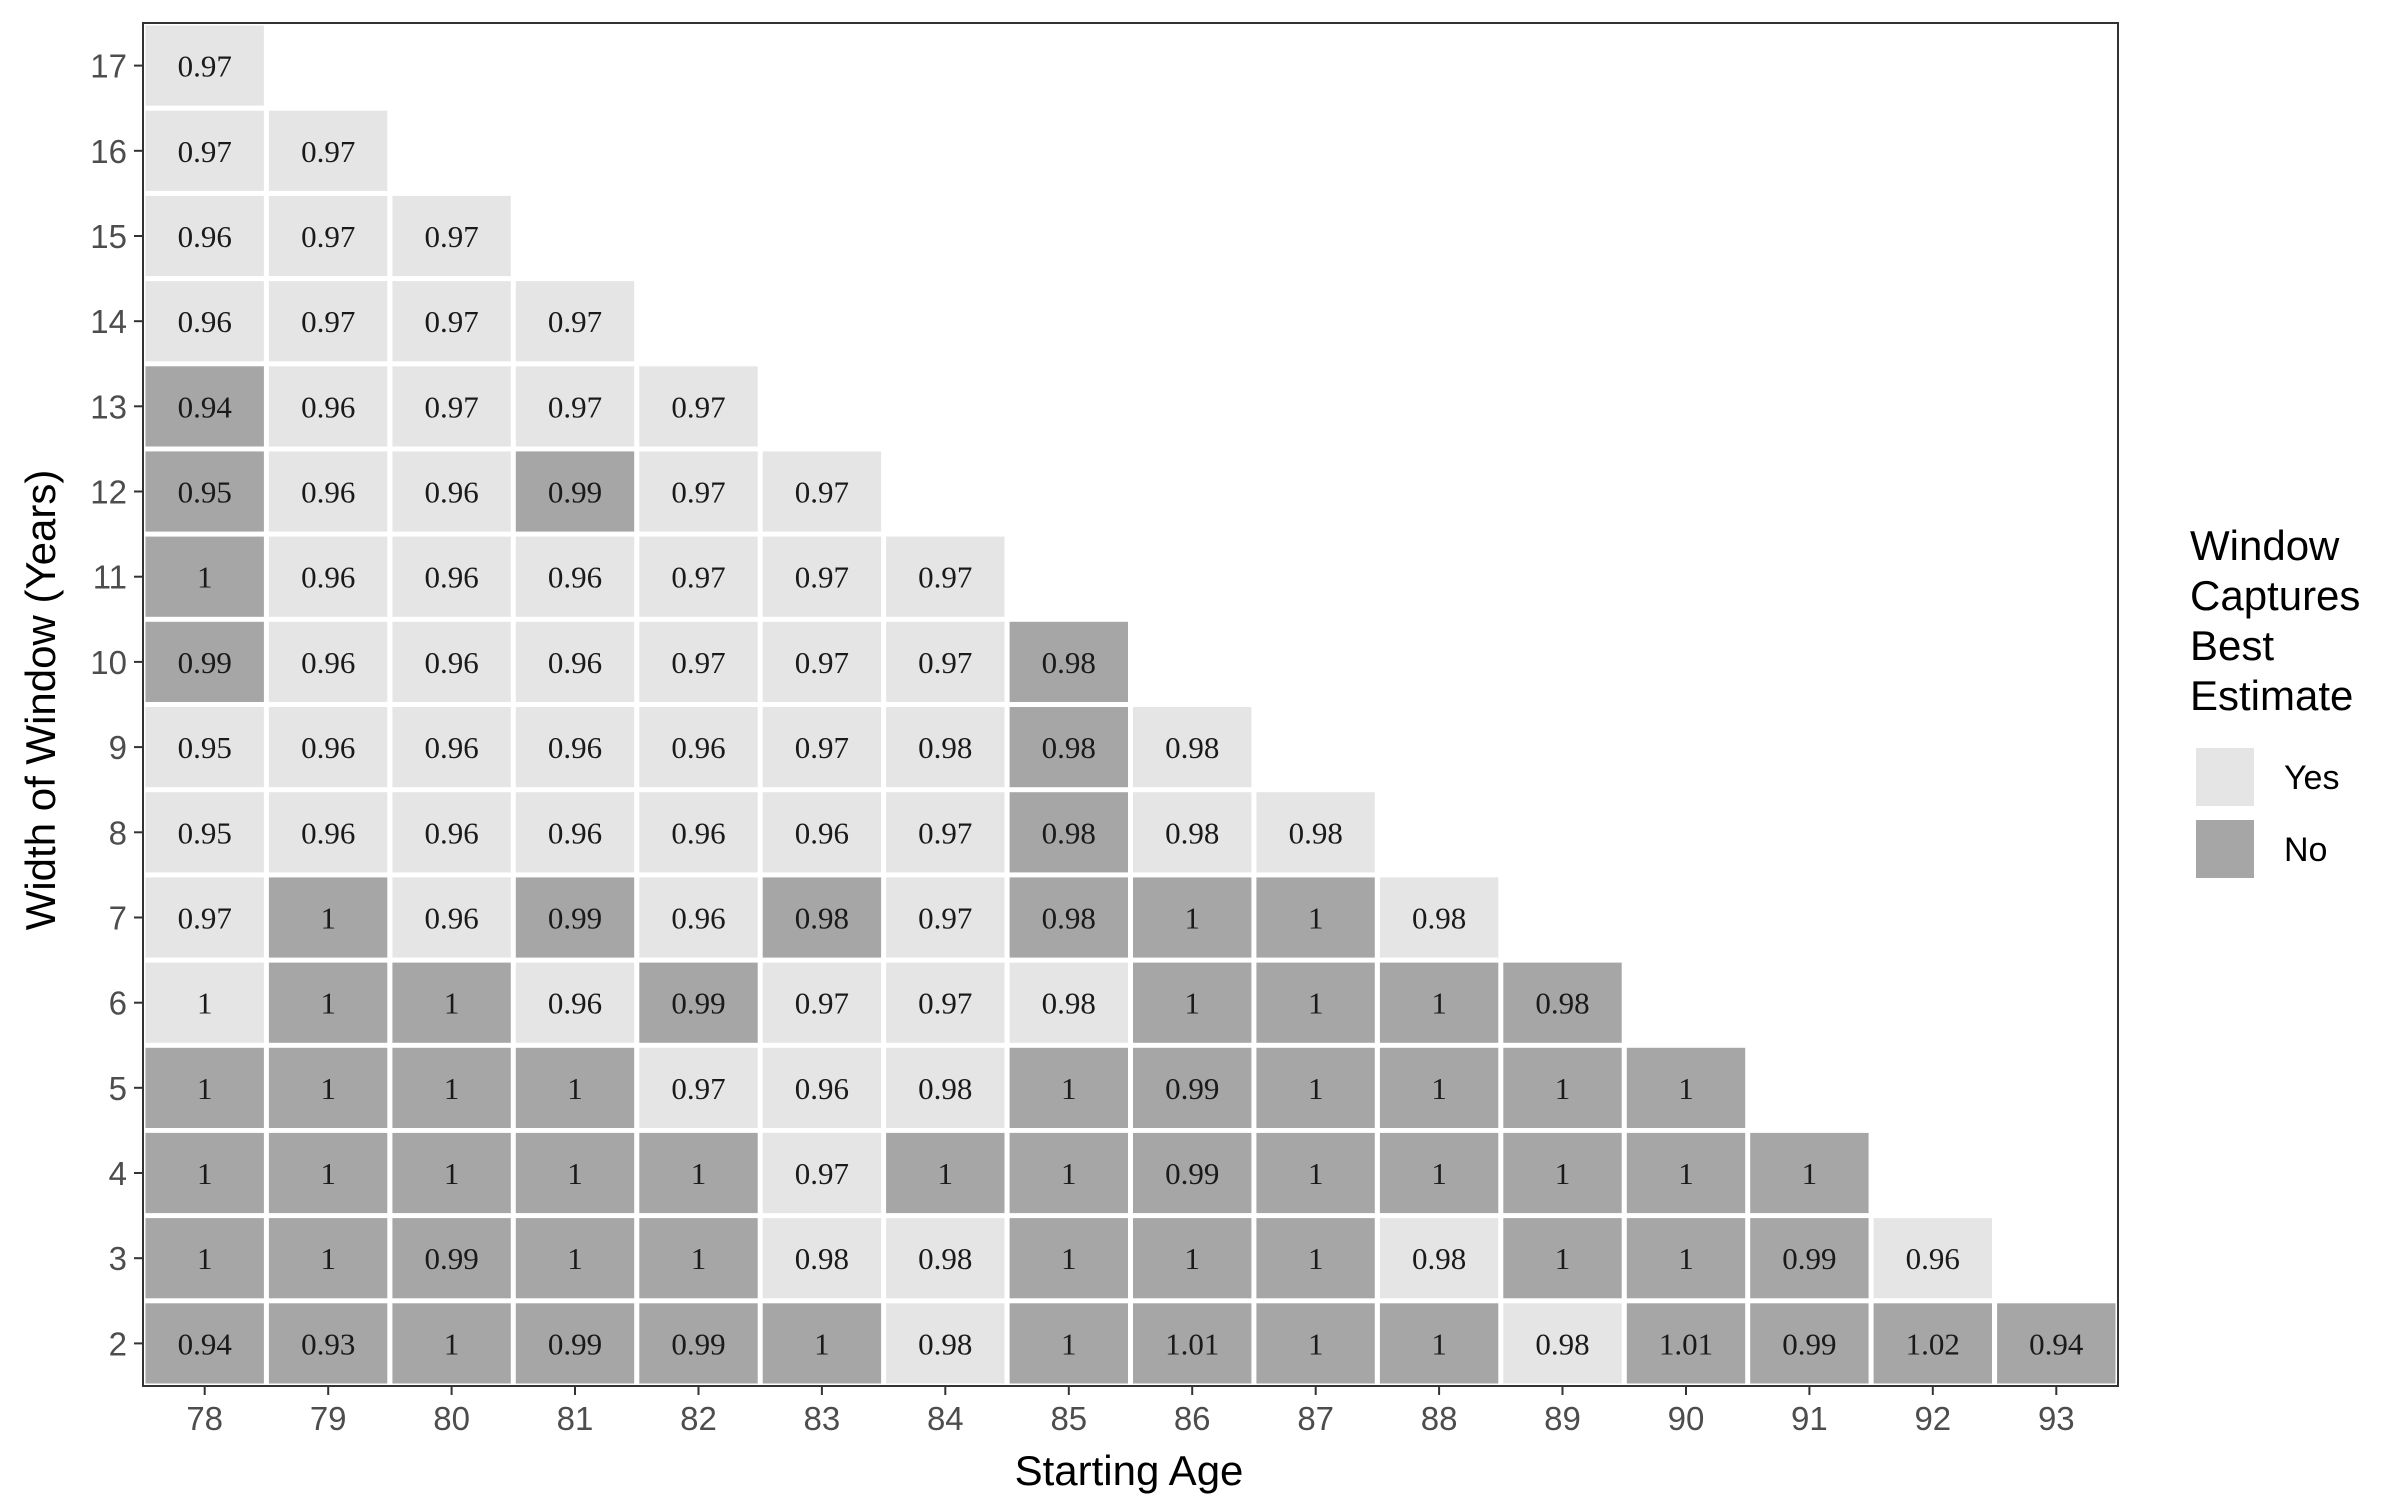  I want to click on y-axis: 2 3 4 5 6 7 8 9 10 11 12 13 14 15 16 17, so click(116, 705).